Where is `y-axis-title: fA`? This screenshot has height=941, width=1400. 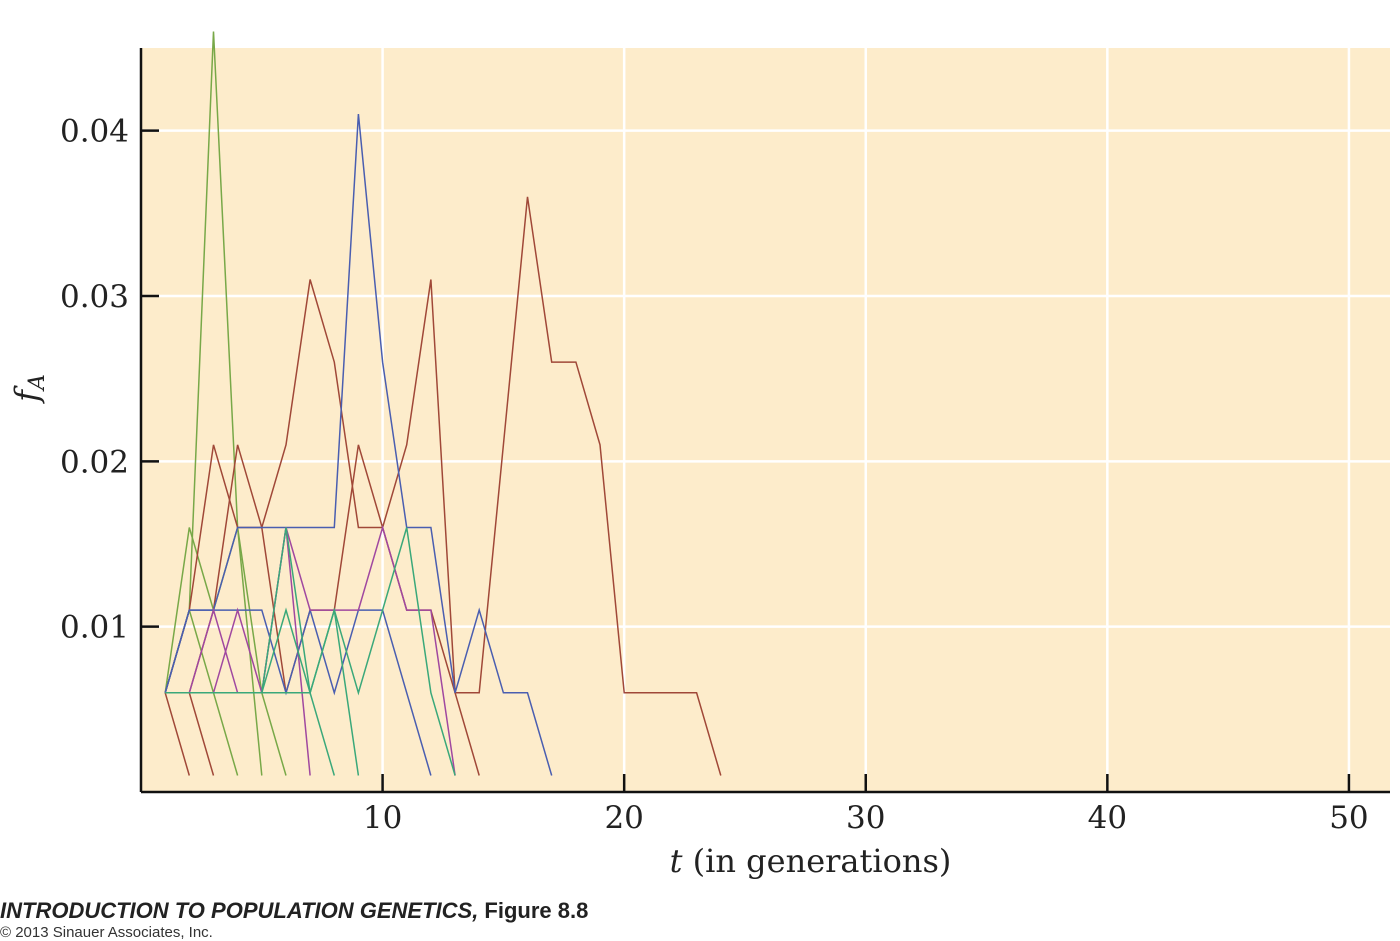
y-axis-title: fA is located at coordinates (29, 389).